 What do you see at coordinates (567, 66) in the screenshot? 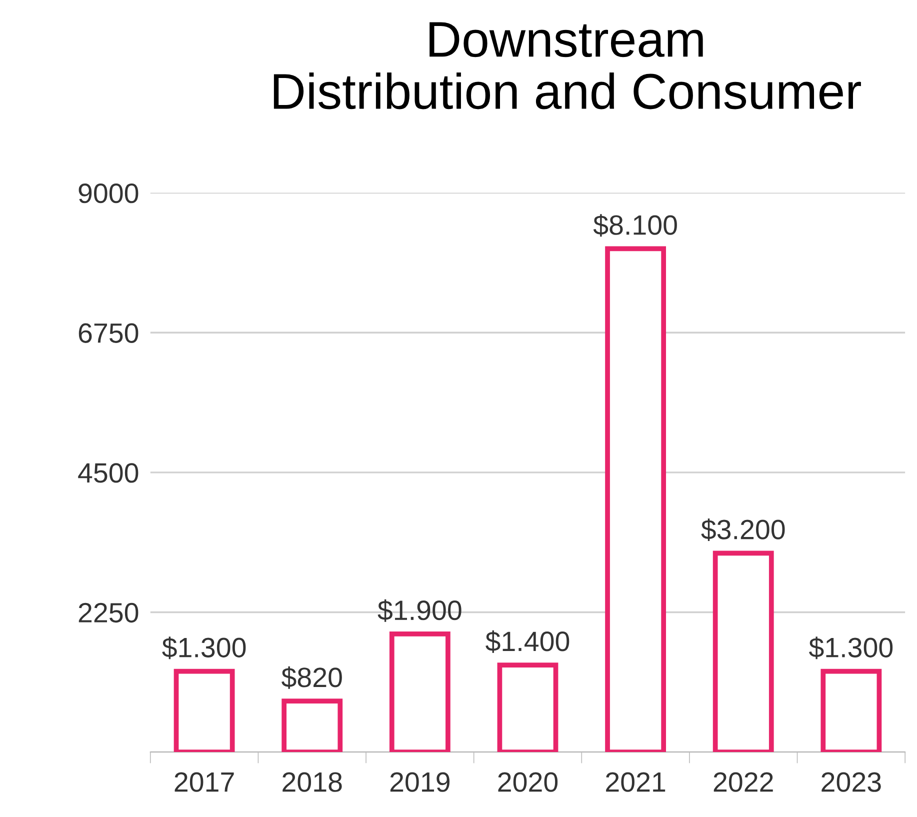
I see `chart-title: Downstream Distribution and Consumer` at bounding box center [567, 66].